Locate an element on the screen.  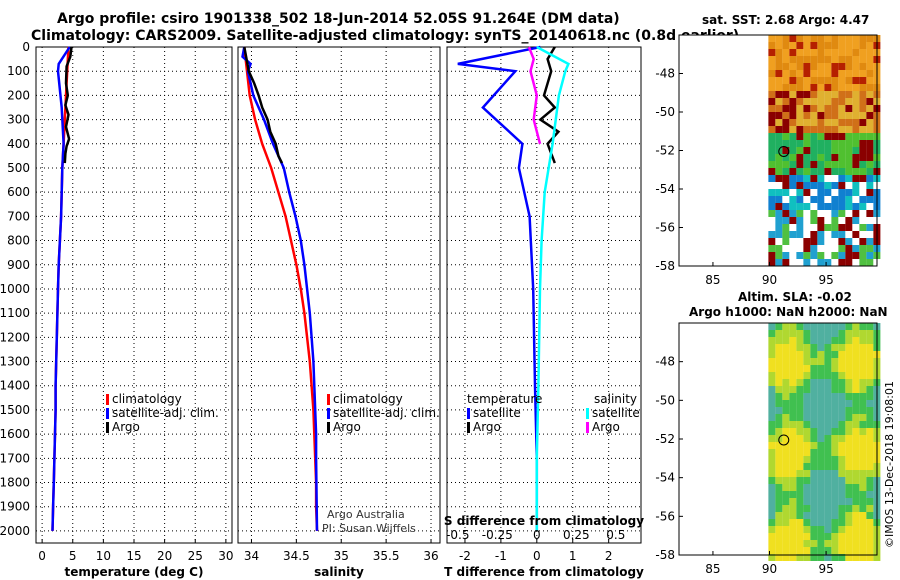
x-axis-label: T difference from climatology is located at coordinates (544, 572).